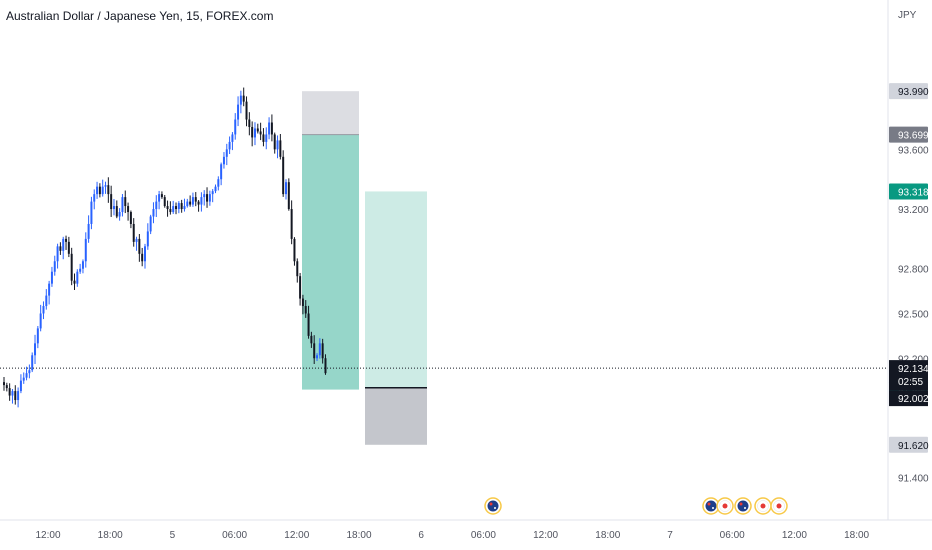  What do you see at coordinates (396, 289) in the screenshot?
I see `position-2-target-zone` at bounding box center [396, 289].